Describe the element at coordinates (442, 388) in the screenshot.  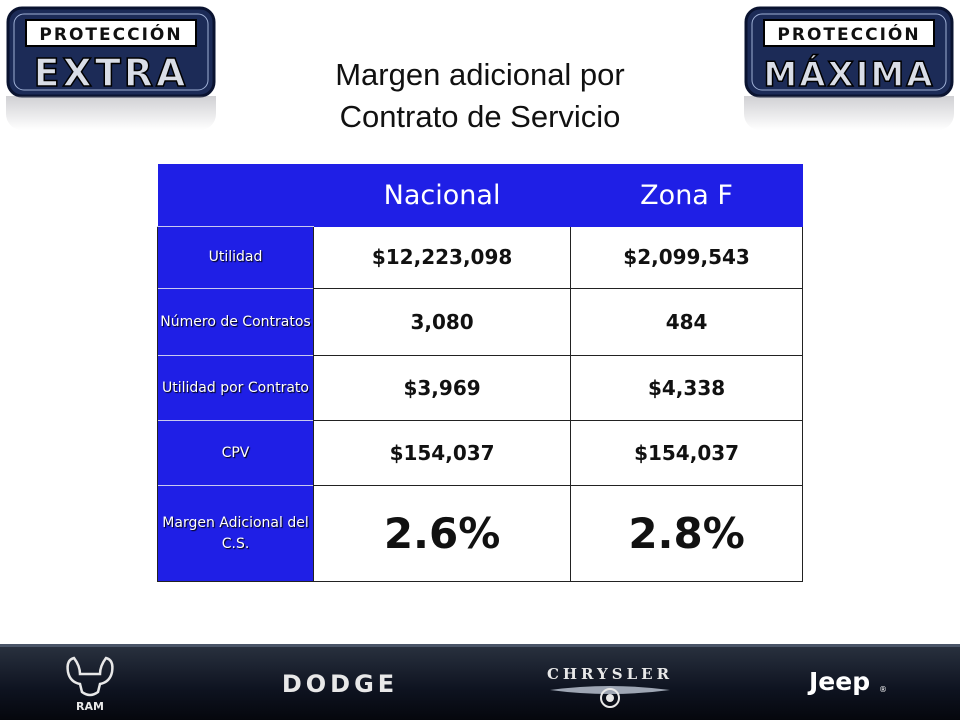
I see `cell-nacional: $3,969` at that location.